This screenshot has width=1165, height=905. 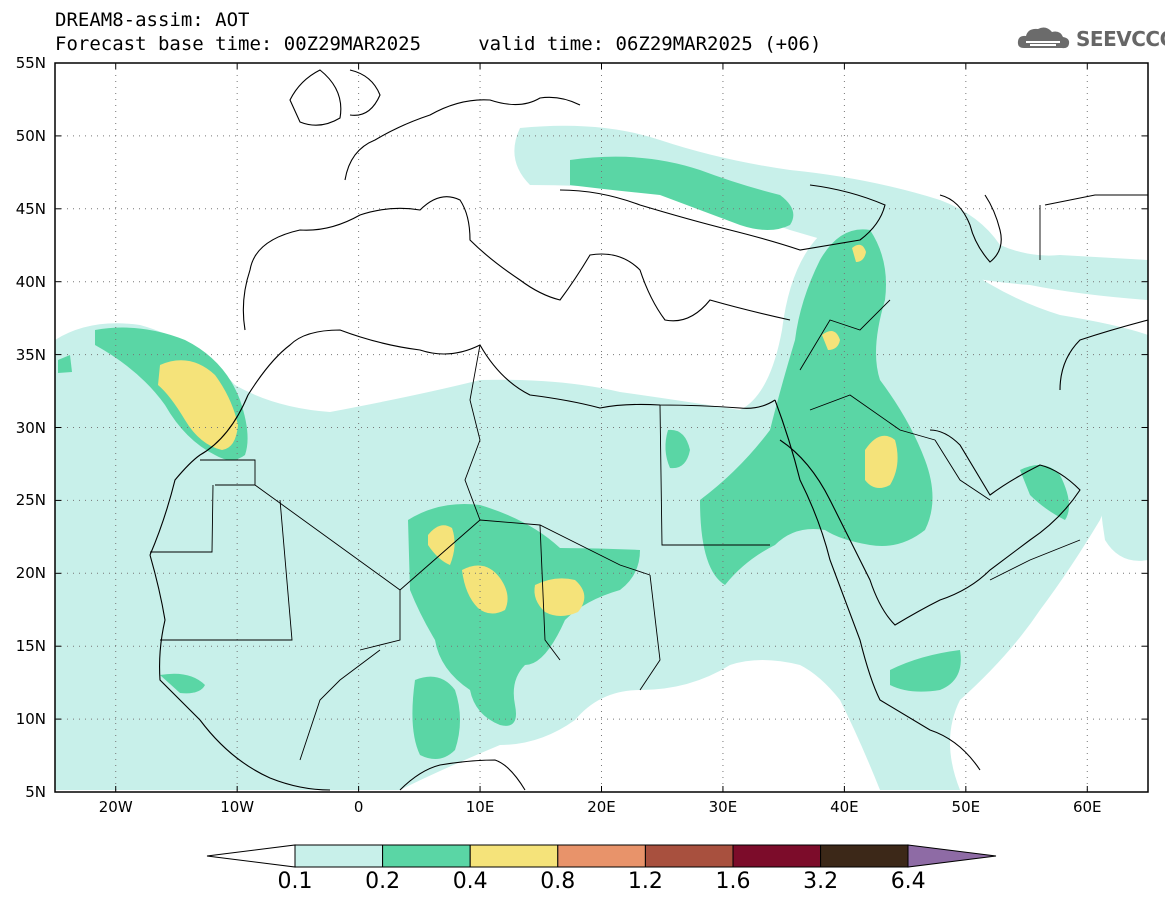 What do you see at coordinates (35, 792) in the screenshot?
I see `lat-label: 5N` at bounding box center [35, 792].